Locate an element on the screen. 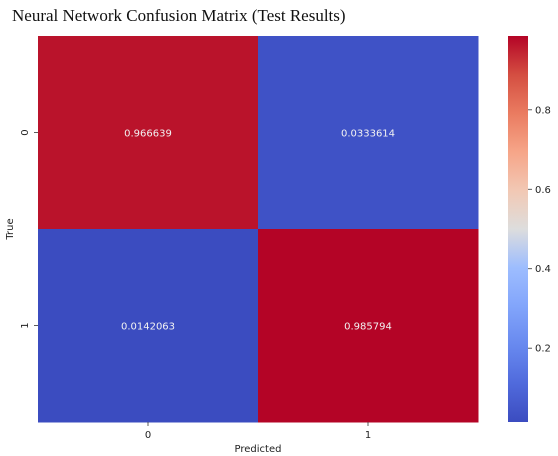 The height and width of the screenshot is (456, 558). heatmap-cell-label: 0.985794 is located at coordinates (368, 327).